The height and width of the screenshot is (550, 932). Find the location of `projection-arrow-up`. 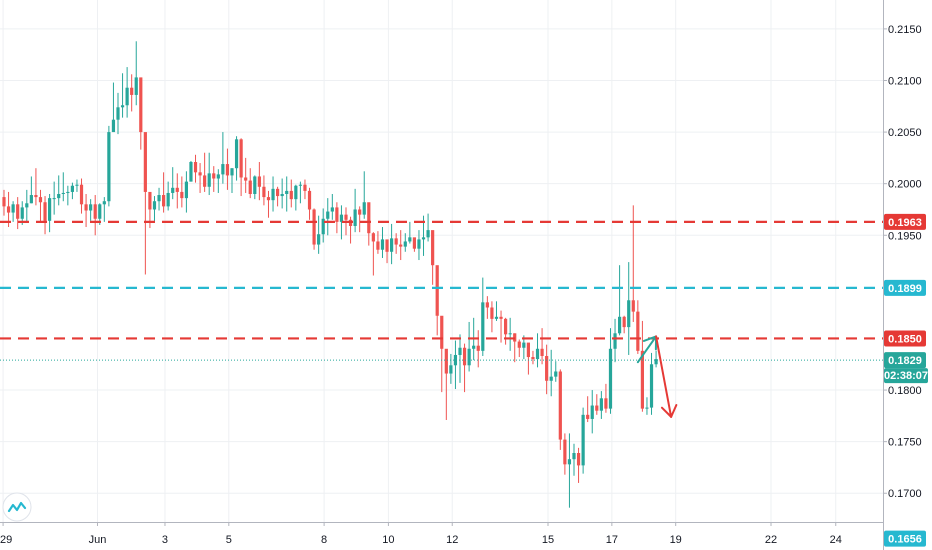

projection-arrow-up is located at coordinates (647, 349).